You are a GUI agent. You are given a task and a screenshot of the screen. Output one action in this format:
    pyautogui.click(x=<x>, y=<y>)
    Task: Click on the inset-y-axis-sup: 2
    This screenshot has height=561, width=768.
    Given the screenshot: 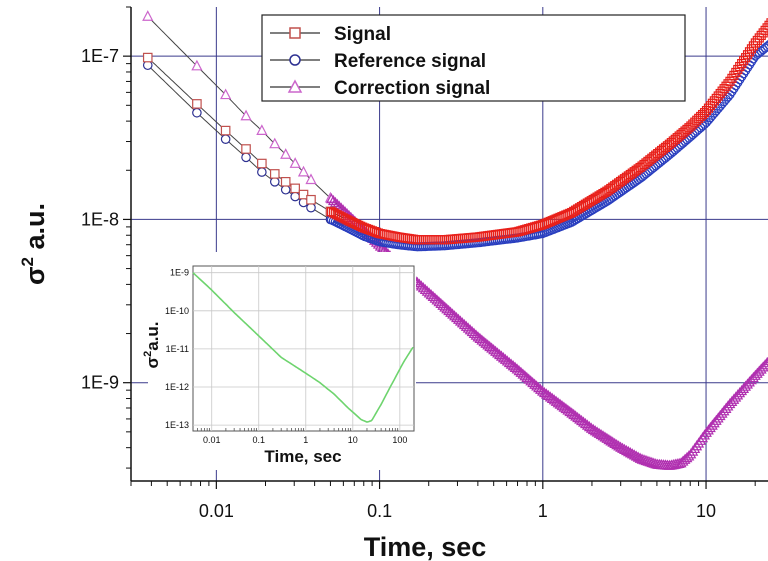 What is the action you would take?
    pyautogui.click(x=148, y=354)
    